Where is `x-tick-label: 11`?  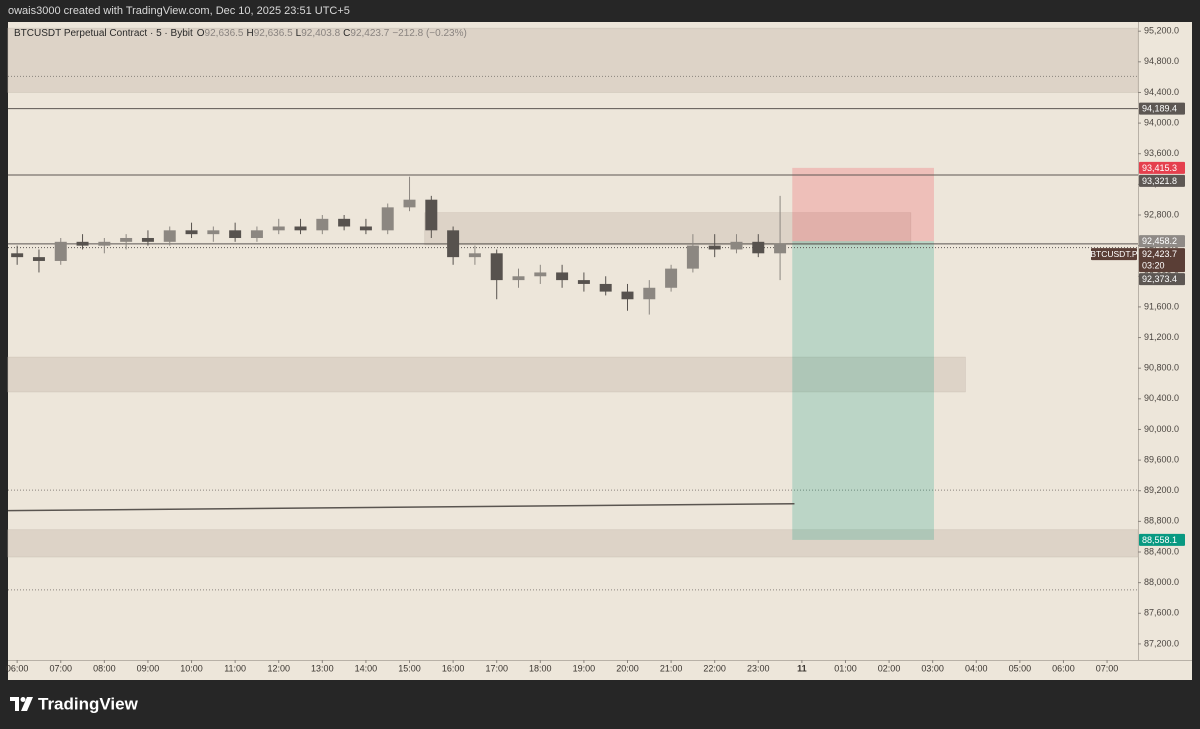 x-tick-label: 11 is located at coordinates (802, 668).